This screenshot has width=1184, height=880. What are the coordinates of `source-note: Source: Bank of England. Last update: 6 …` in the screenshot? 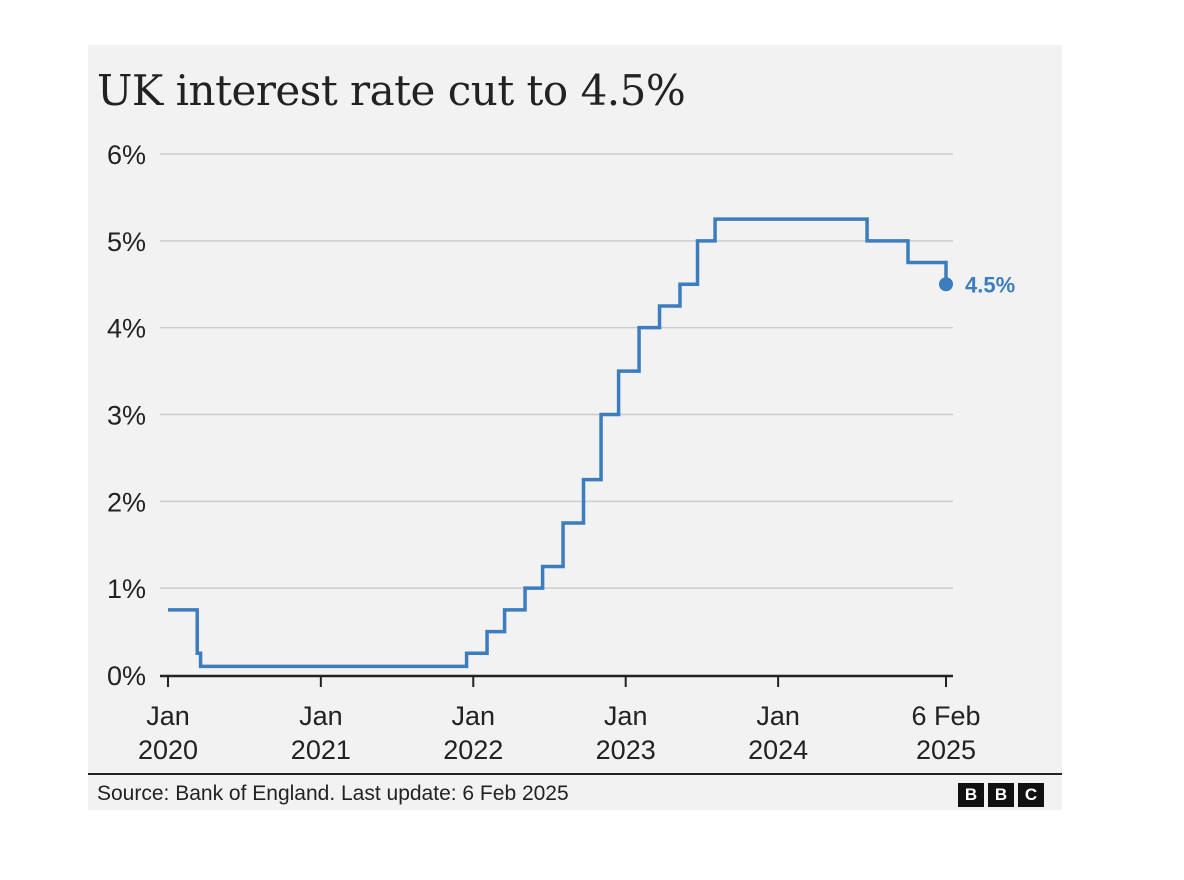 It's located at (333, 793).